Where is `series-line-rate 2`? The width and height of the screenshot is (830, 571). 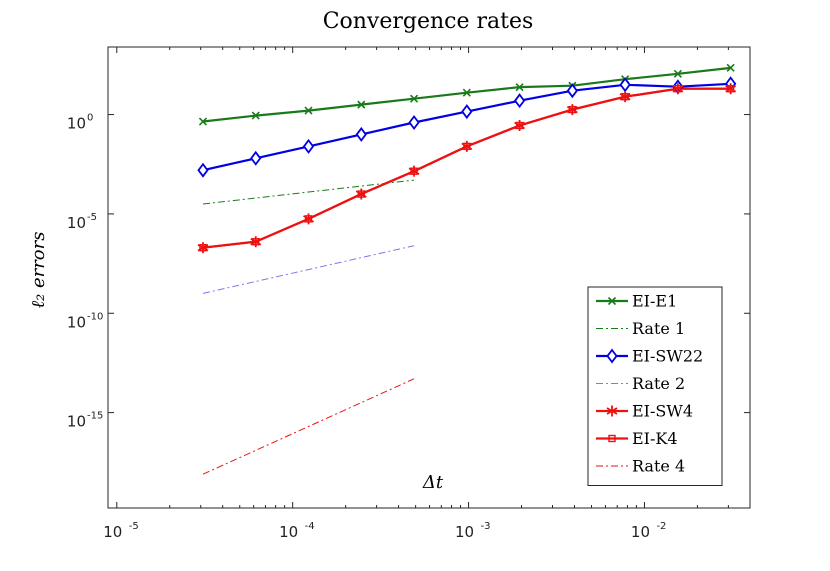
series-line-rate 2 is located at coordinates (308, 269).